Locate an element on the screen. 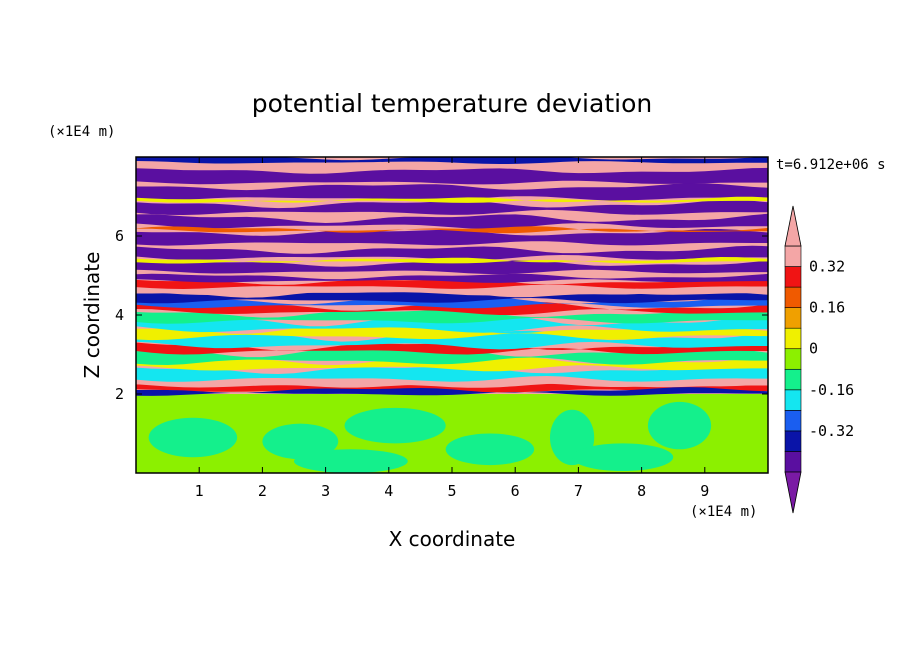 The image size is (904, 654). y-axis-label: Z coordinate is located at coordinates (92, 315).